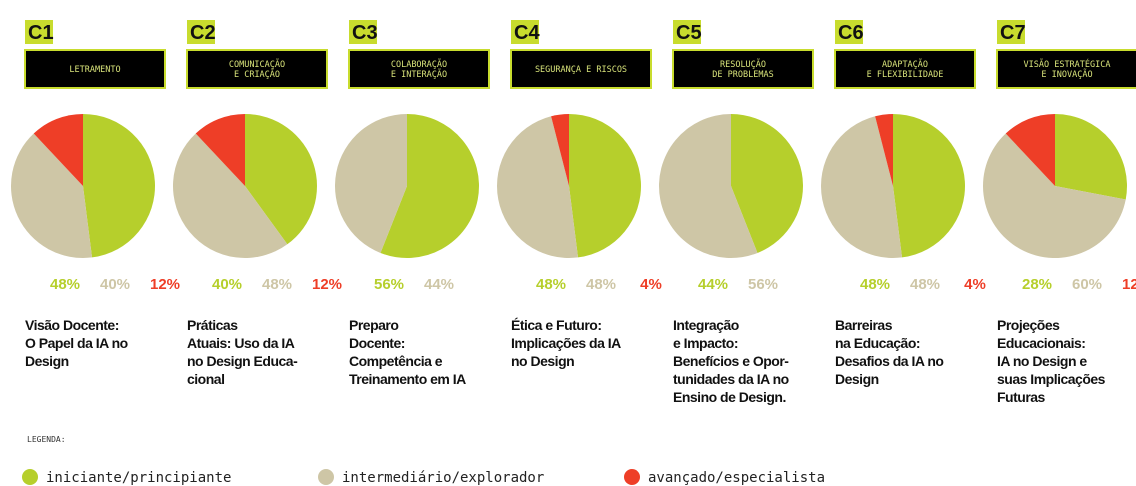 Image resolution: width=1136 pixels, height=486 pixels. Describe the element at coordinates (729, 397) in the screenshot. I see `caption: Ensino de Design.` at that location.